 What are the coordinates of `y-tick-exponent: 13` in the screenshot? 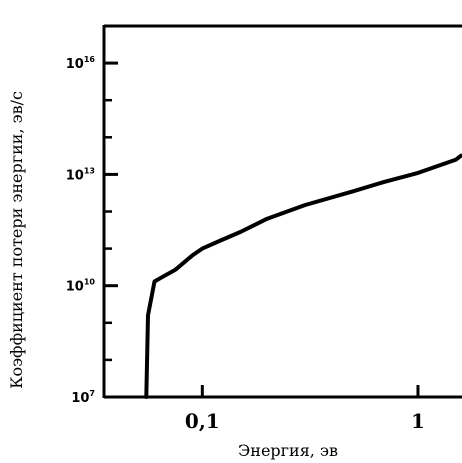 It's located at (89, 170).